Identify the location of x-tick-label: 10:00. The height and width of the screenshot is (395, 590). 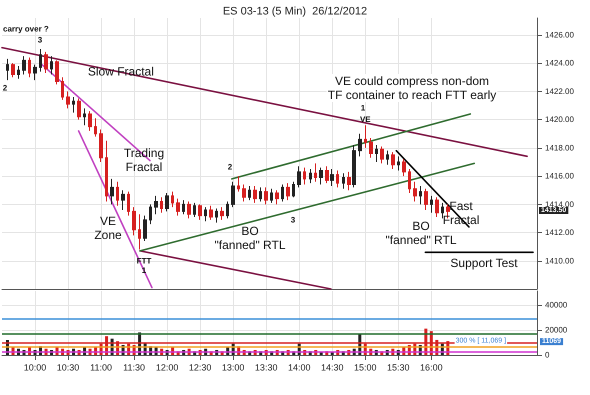
(35, 367).